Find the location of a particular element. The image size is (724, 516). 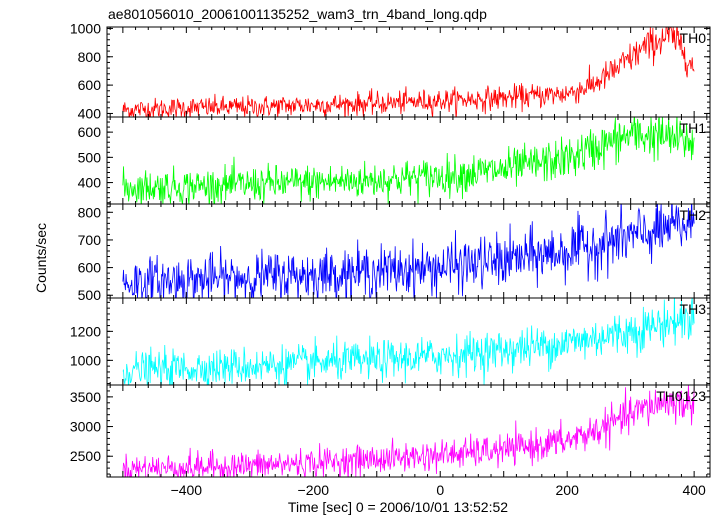

x-axis-label: Time [sec] 0 = 2006/10/01 13:52:52 is located at coordinates (398, 507).